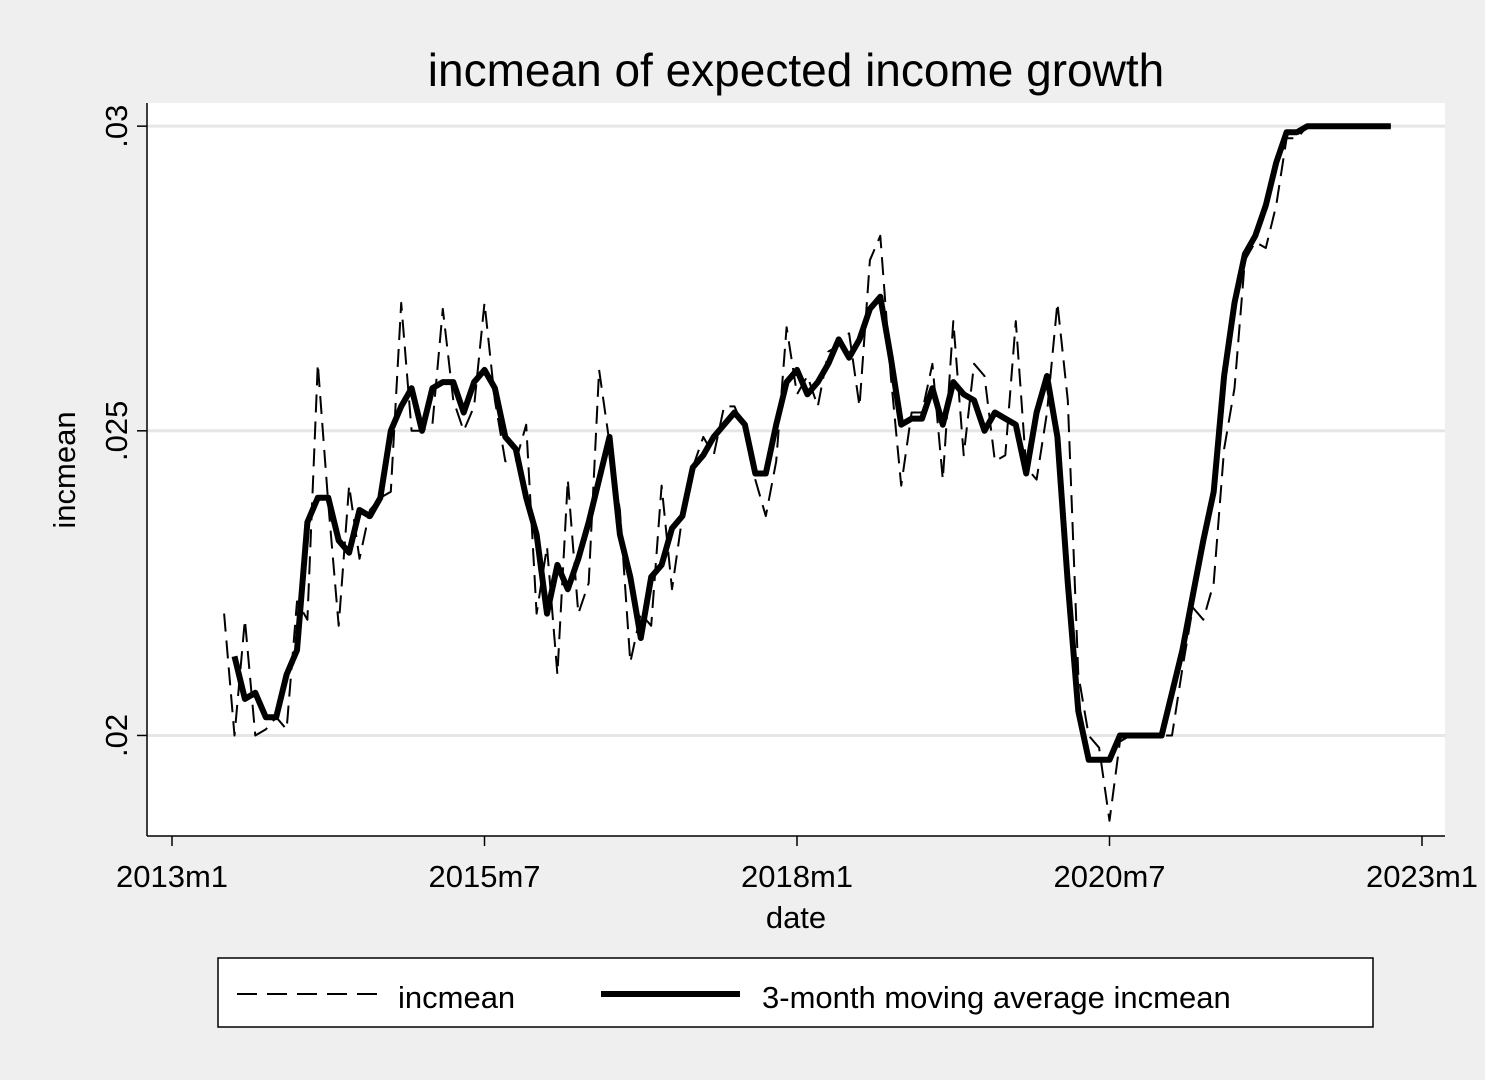  Describe the element at coordinates (797, 876) in the screenshot. I see `x-tick-label: 2018m1` at that location.